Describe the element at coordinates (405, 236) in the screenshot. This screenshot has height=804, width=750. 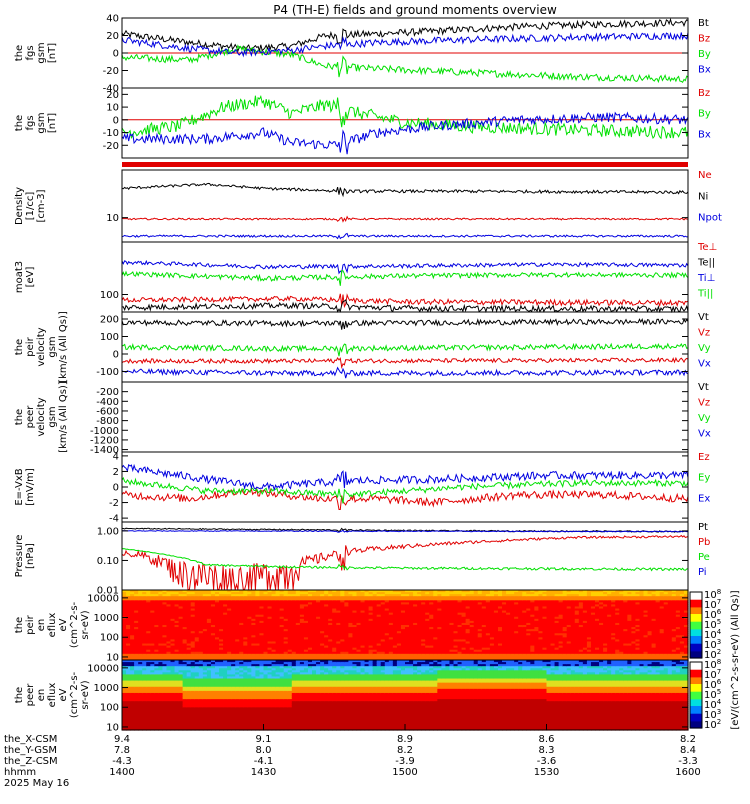
I see `series-Npot` at that location.